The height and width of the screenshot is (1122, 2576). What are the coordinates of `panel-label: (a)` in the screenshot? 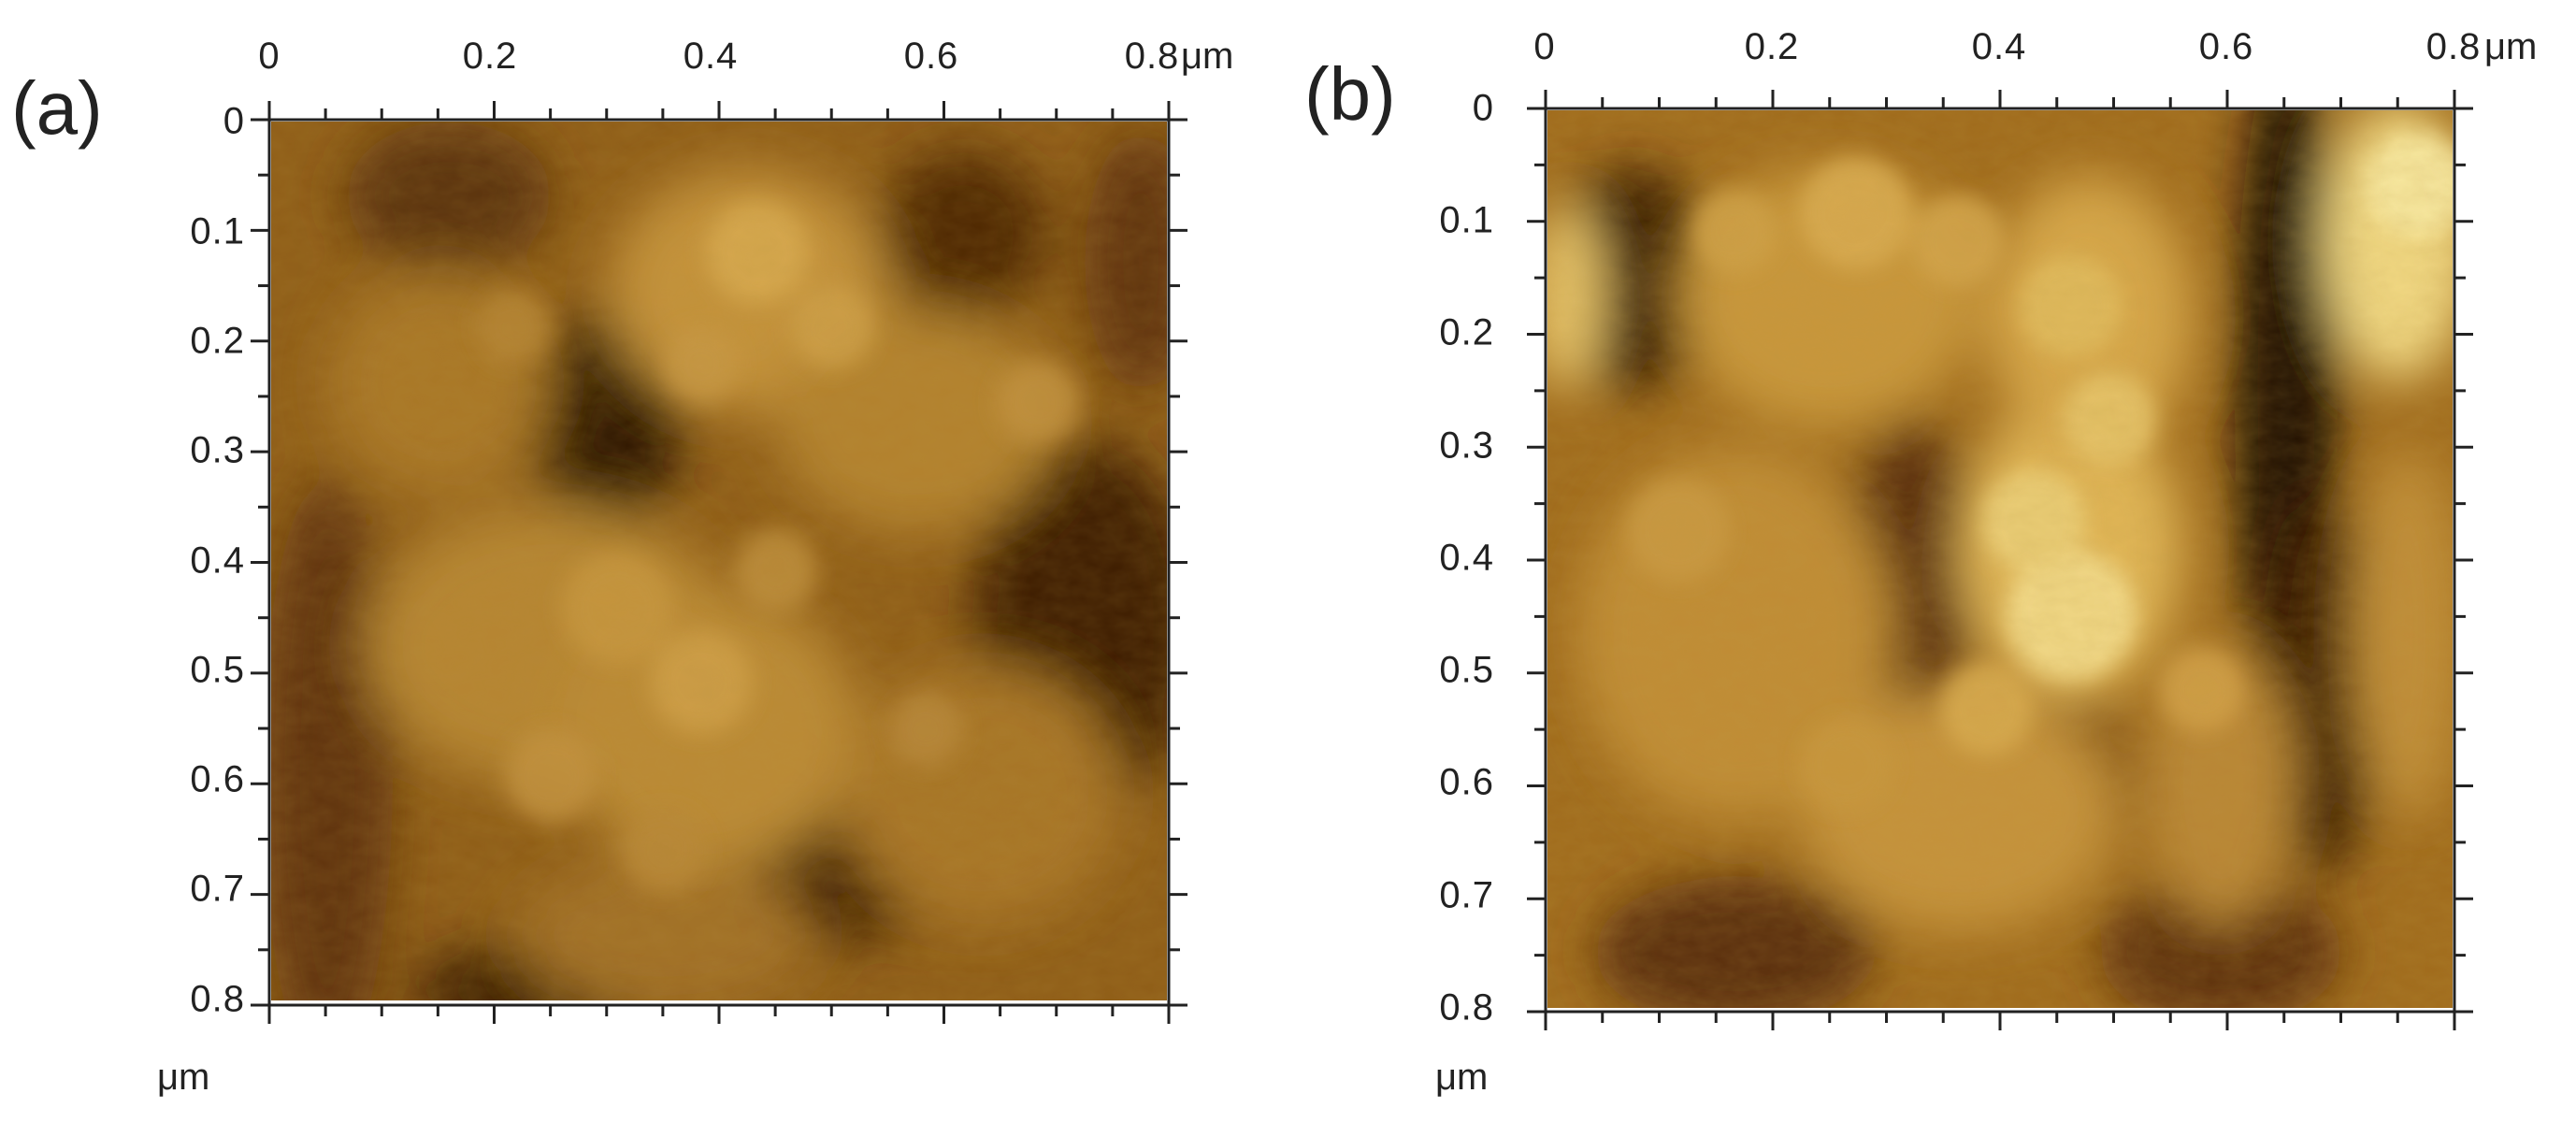 It's located at (57, 108).